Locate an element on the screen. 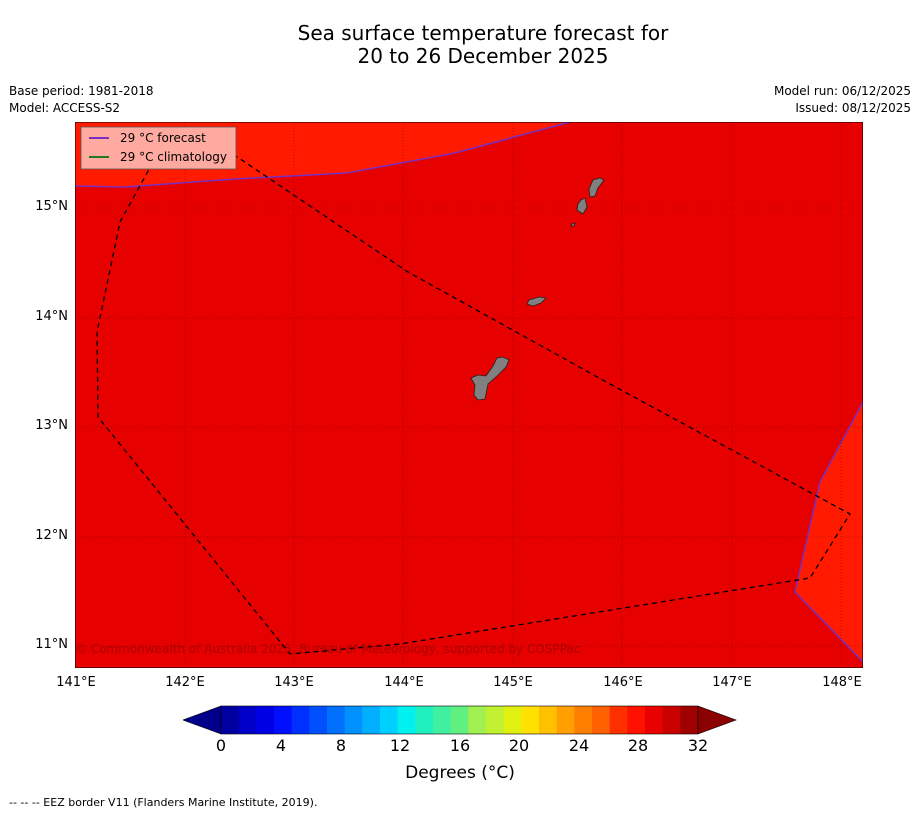  lat-label-15n: 15°N is located at coordinates (51, 206).